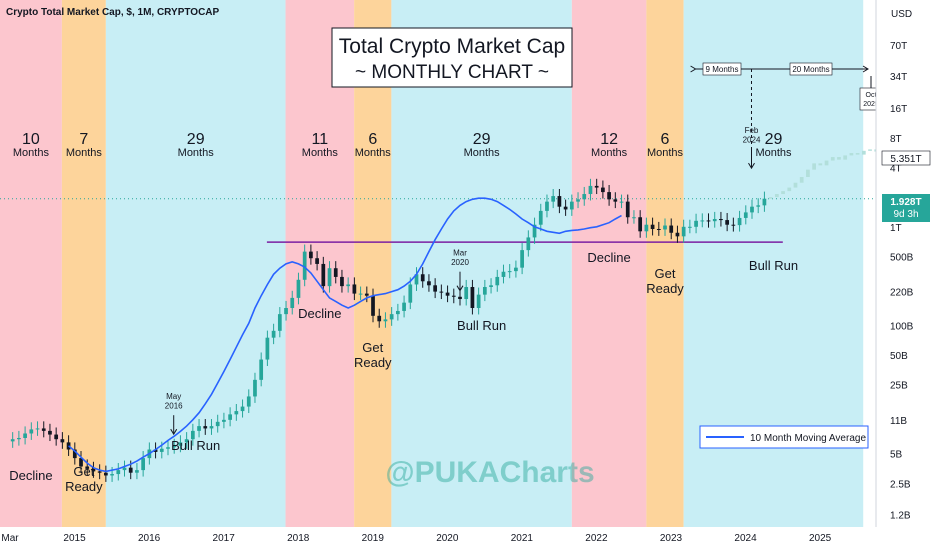 This screenshot has height=555, width=932. I want to click on phase-label-0: Decline, so click(30, 475).